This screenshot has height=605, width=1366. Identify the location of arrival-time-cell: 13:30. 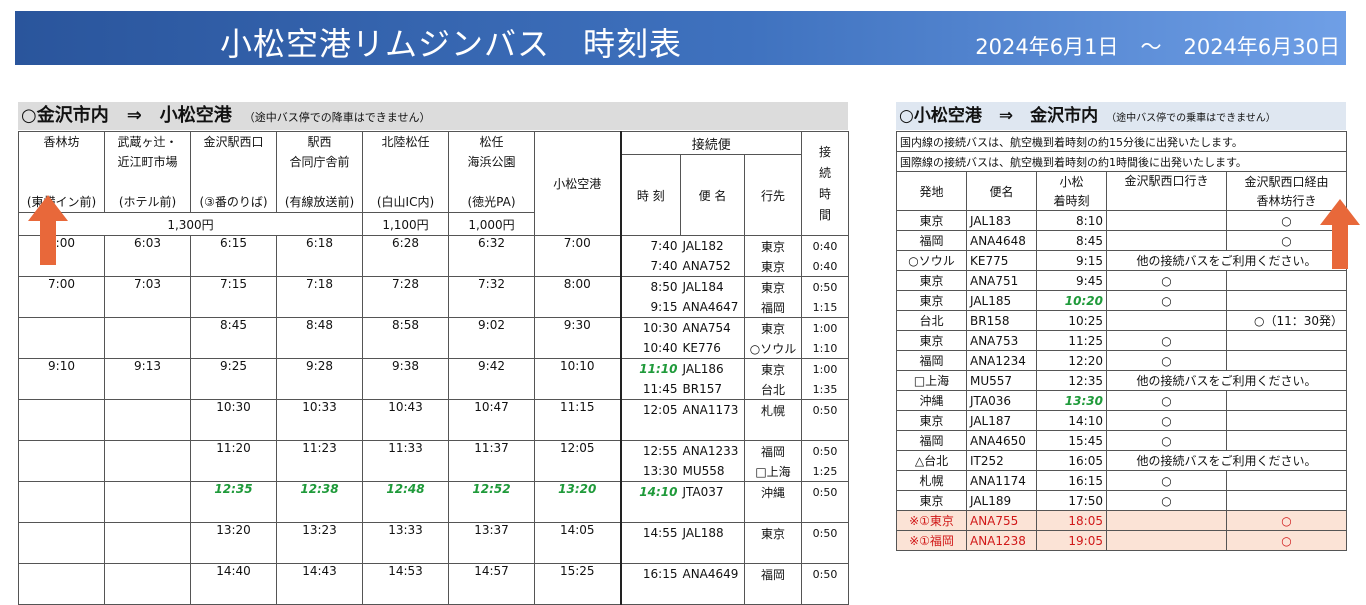
(1071, 400).